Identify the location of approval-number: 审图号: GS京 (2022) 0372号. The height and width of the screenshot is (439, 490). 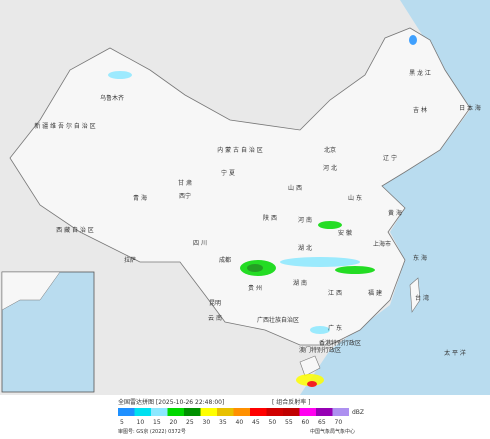
(152, 431).